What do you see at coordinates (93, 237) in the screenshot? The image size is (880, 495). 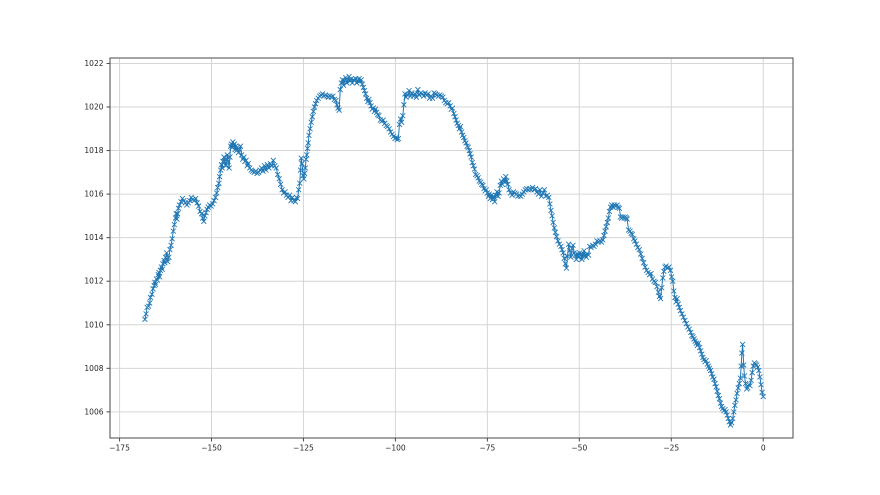 I see `y-tick-label: 1014` at bounding box center [93, 237].